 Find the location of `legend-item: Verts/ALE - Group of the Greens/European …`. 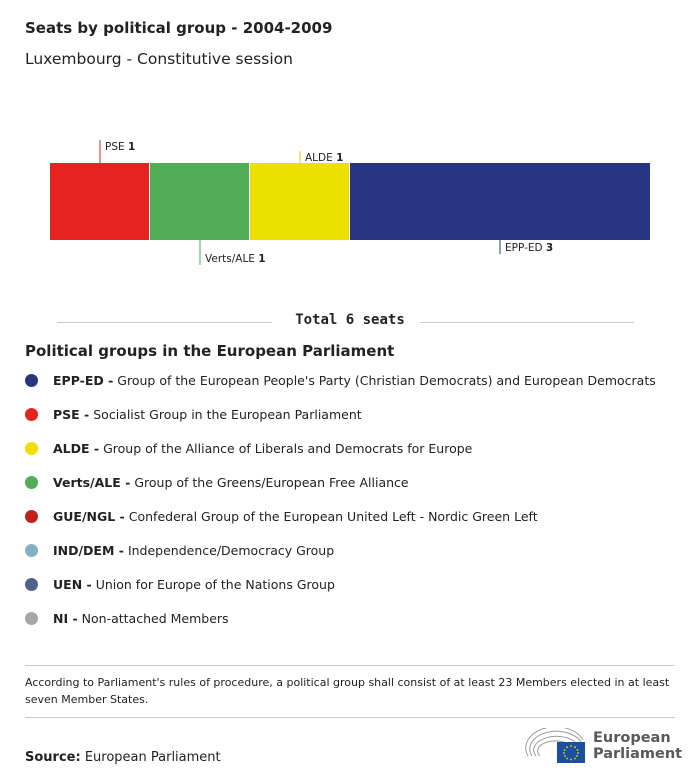

legend-item: Verts/ALE - Group of the Greens/European … is located at coordinates (217, 482).